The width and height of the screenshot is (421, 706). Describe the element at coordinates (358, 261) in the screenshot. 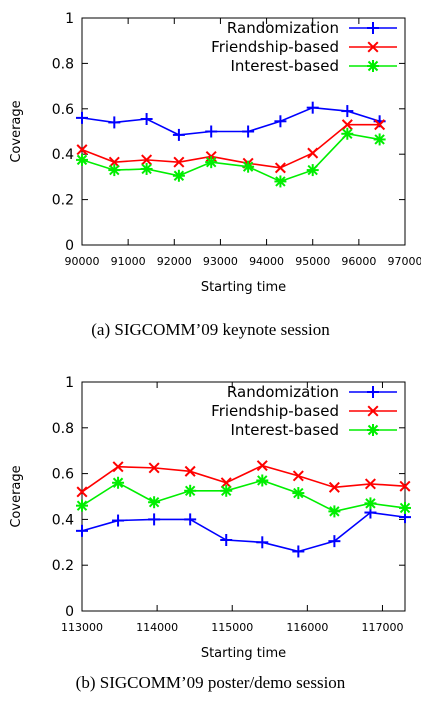

I see `x-tick-label: 96000` at that location.